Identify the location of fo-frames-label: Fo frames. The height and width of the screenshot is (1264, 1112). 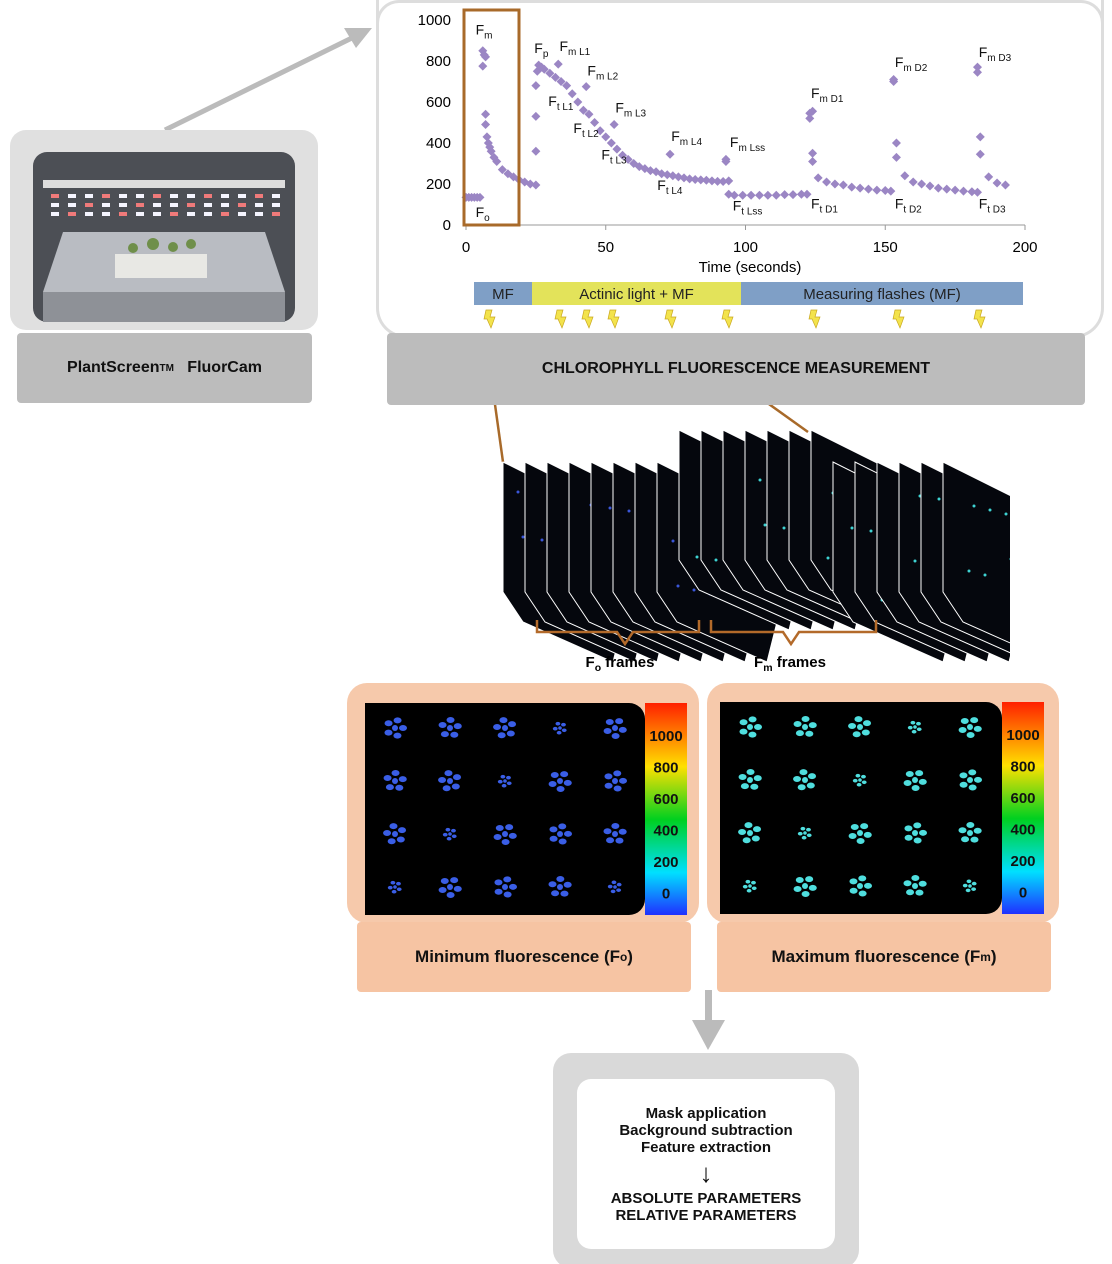
(620, 664).